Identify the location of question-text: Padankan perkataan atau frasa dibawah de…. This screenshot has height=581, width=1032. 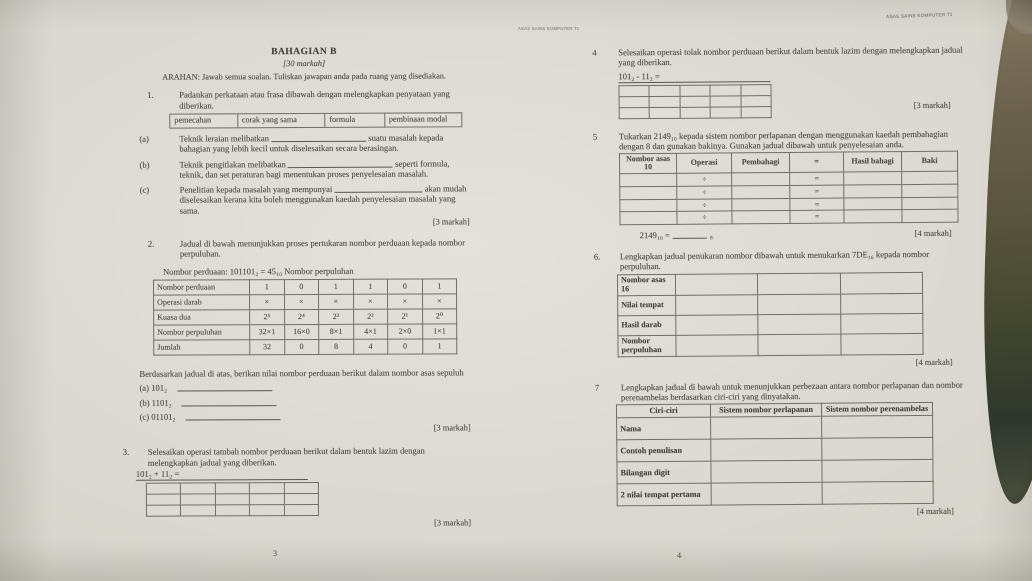
(314, 99).